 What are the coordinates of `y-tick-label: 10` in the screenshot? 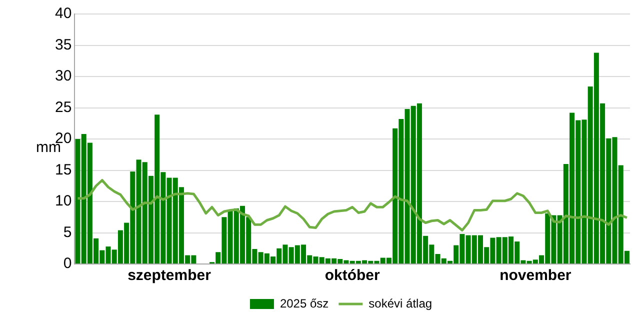 It's located at (63, 201).